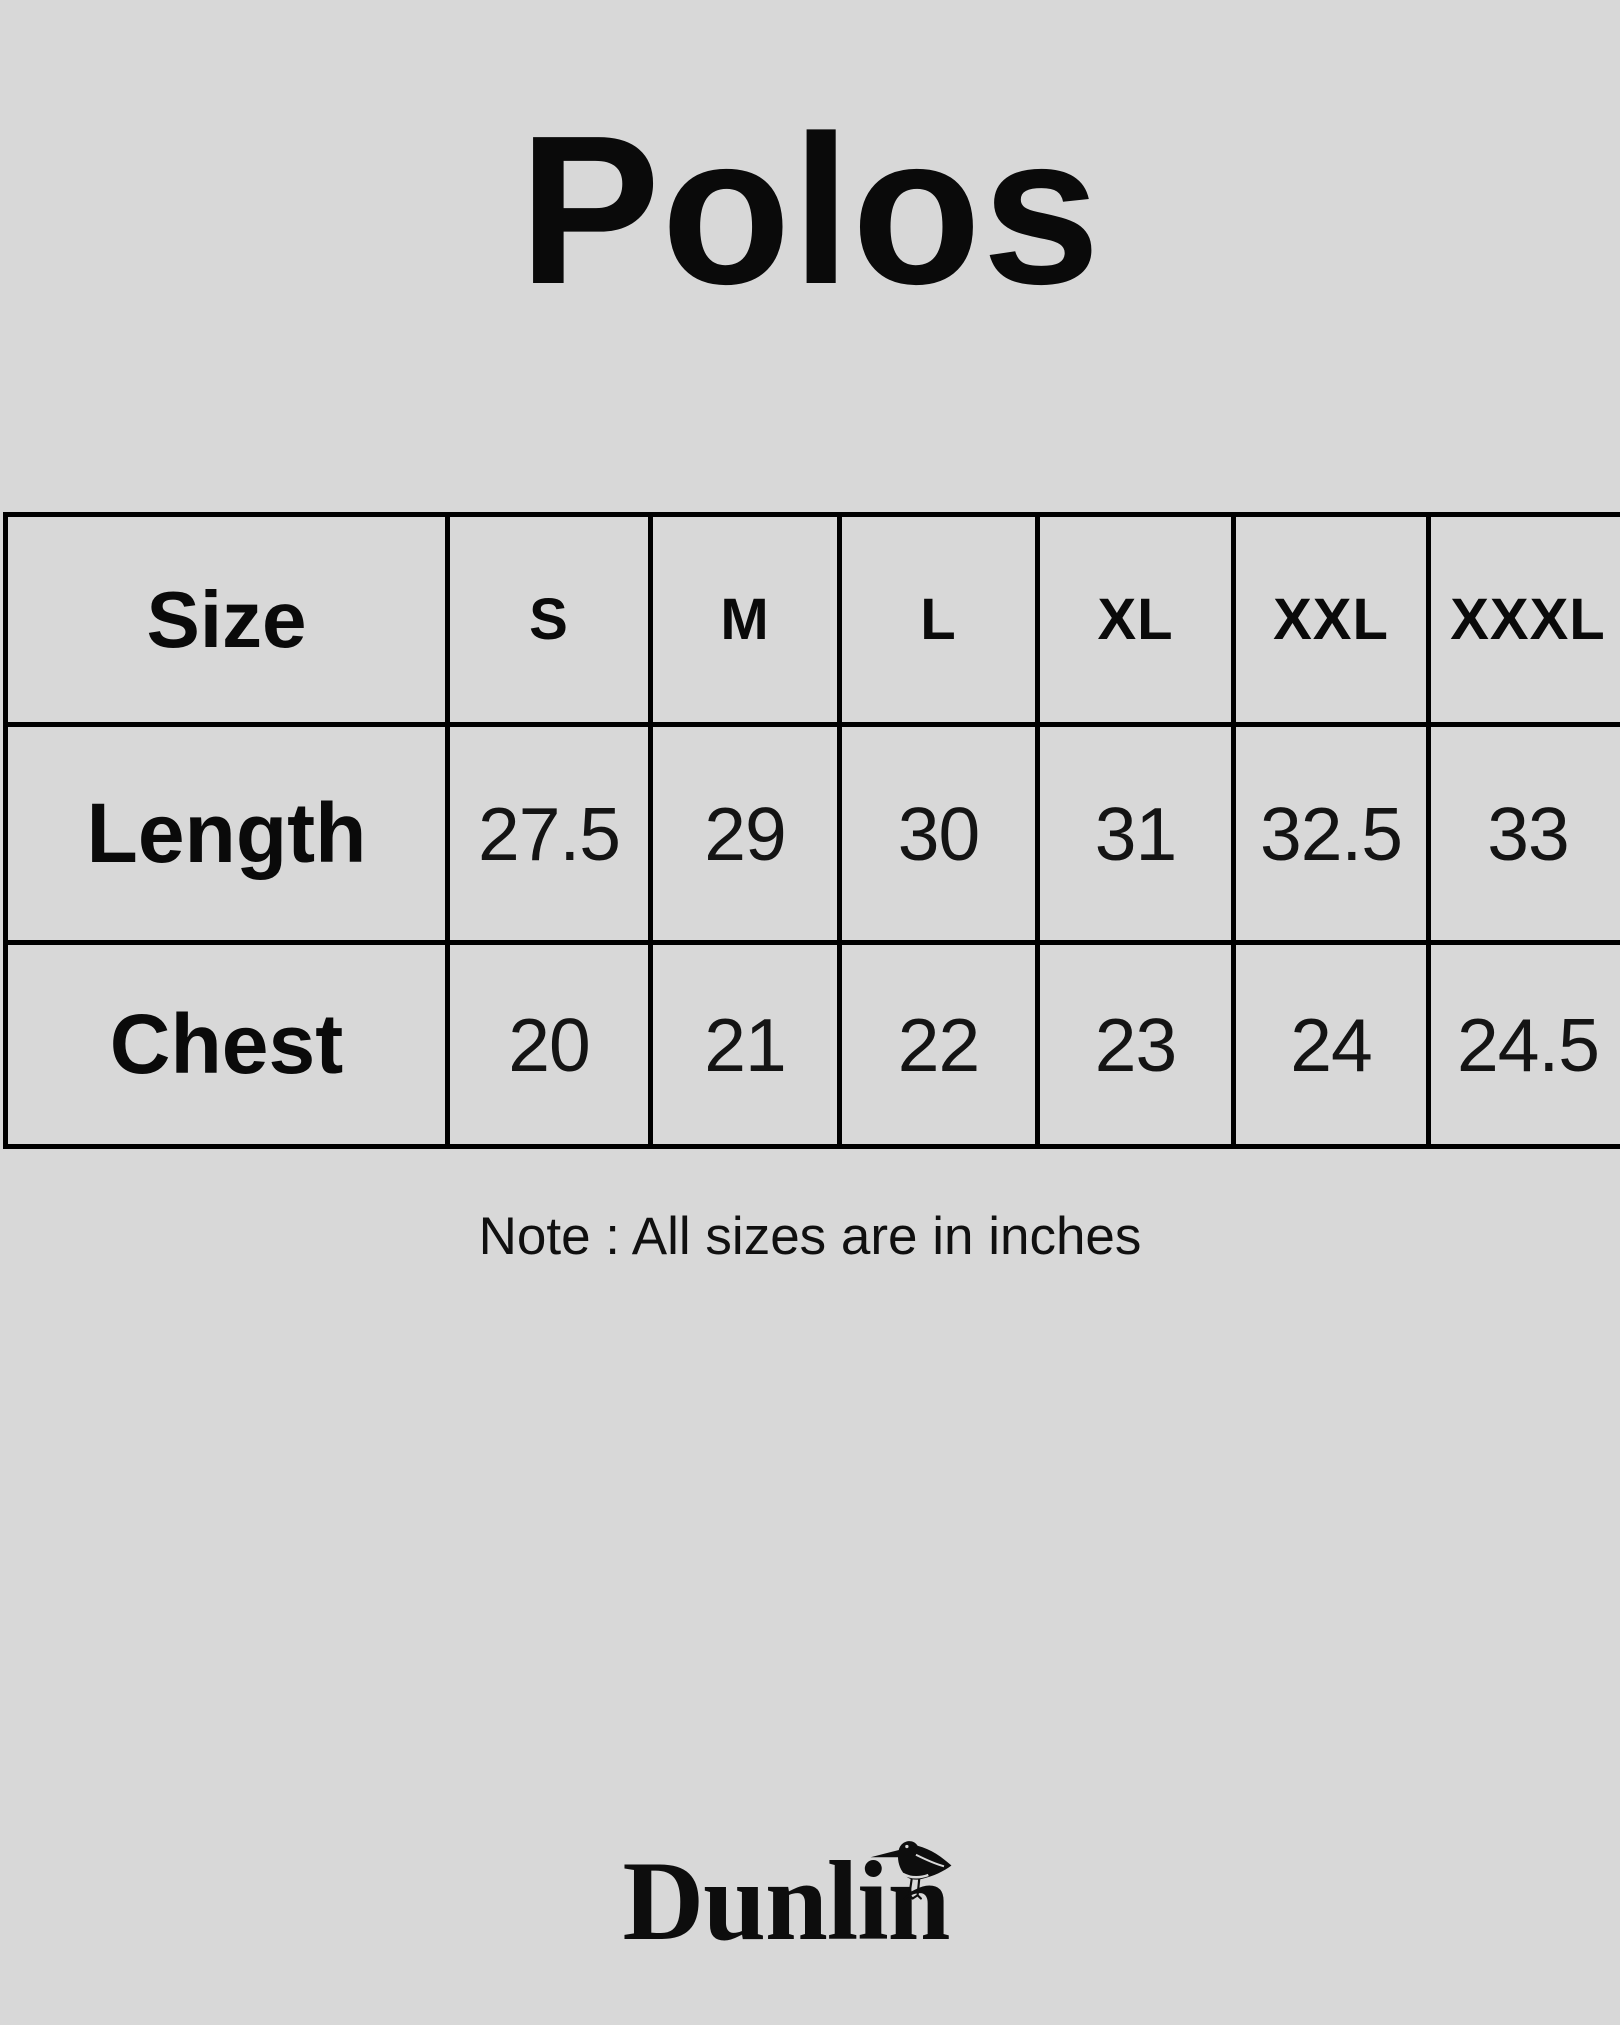 Image resolution: width=1620 pixels, height=2025 pixels. I want to click on length-value-m: 29, so click(745, 833).